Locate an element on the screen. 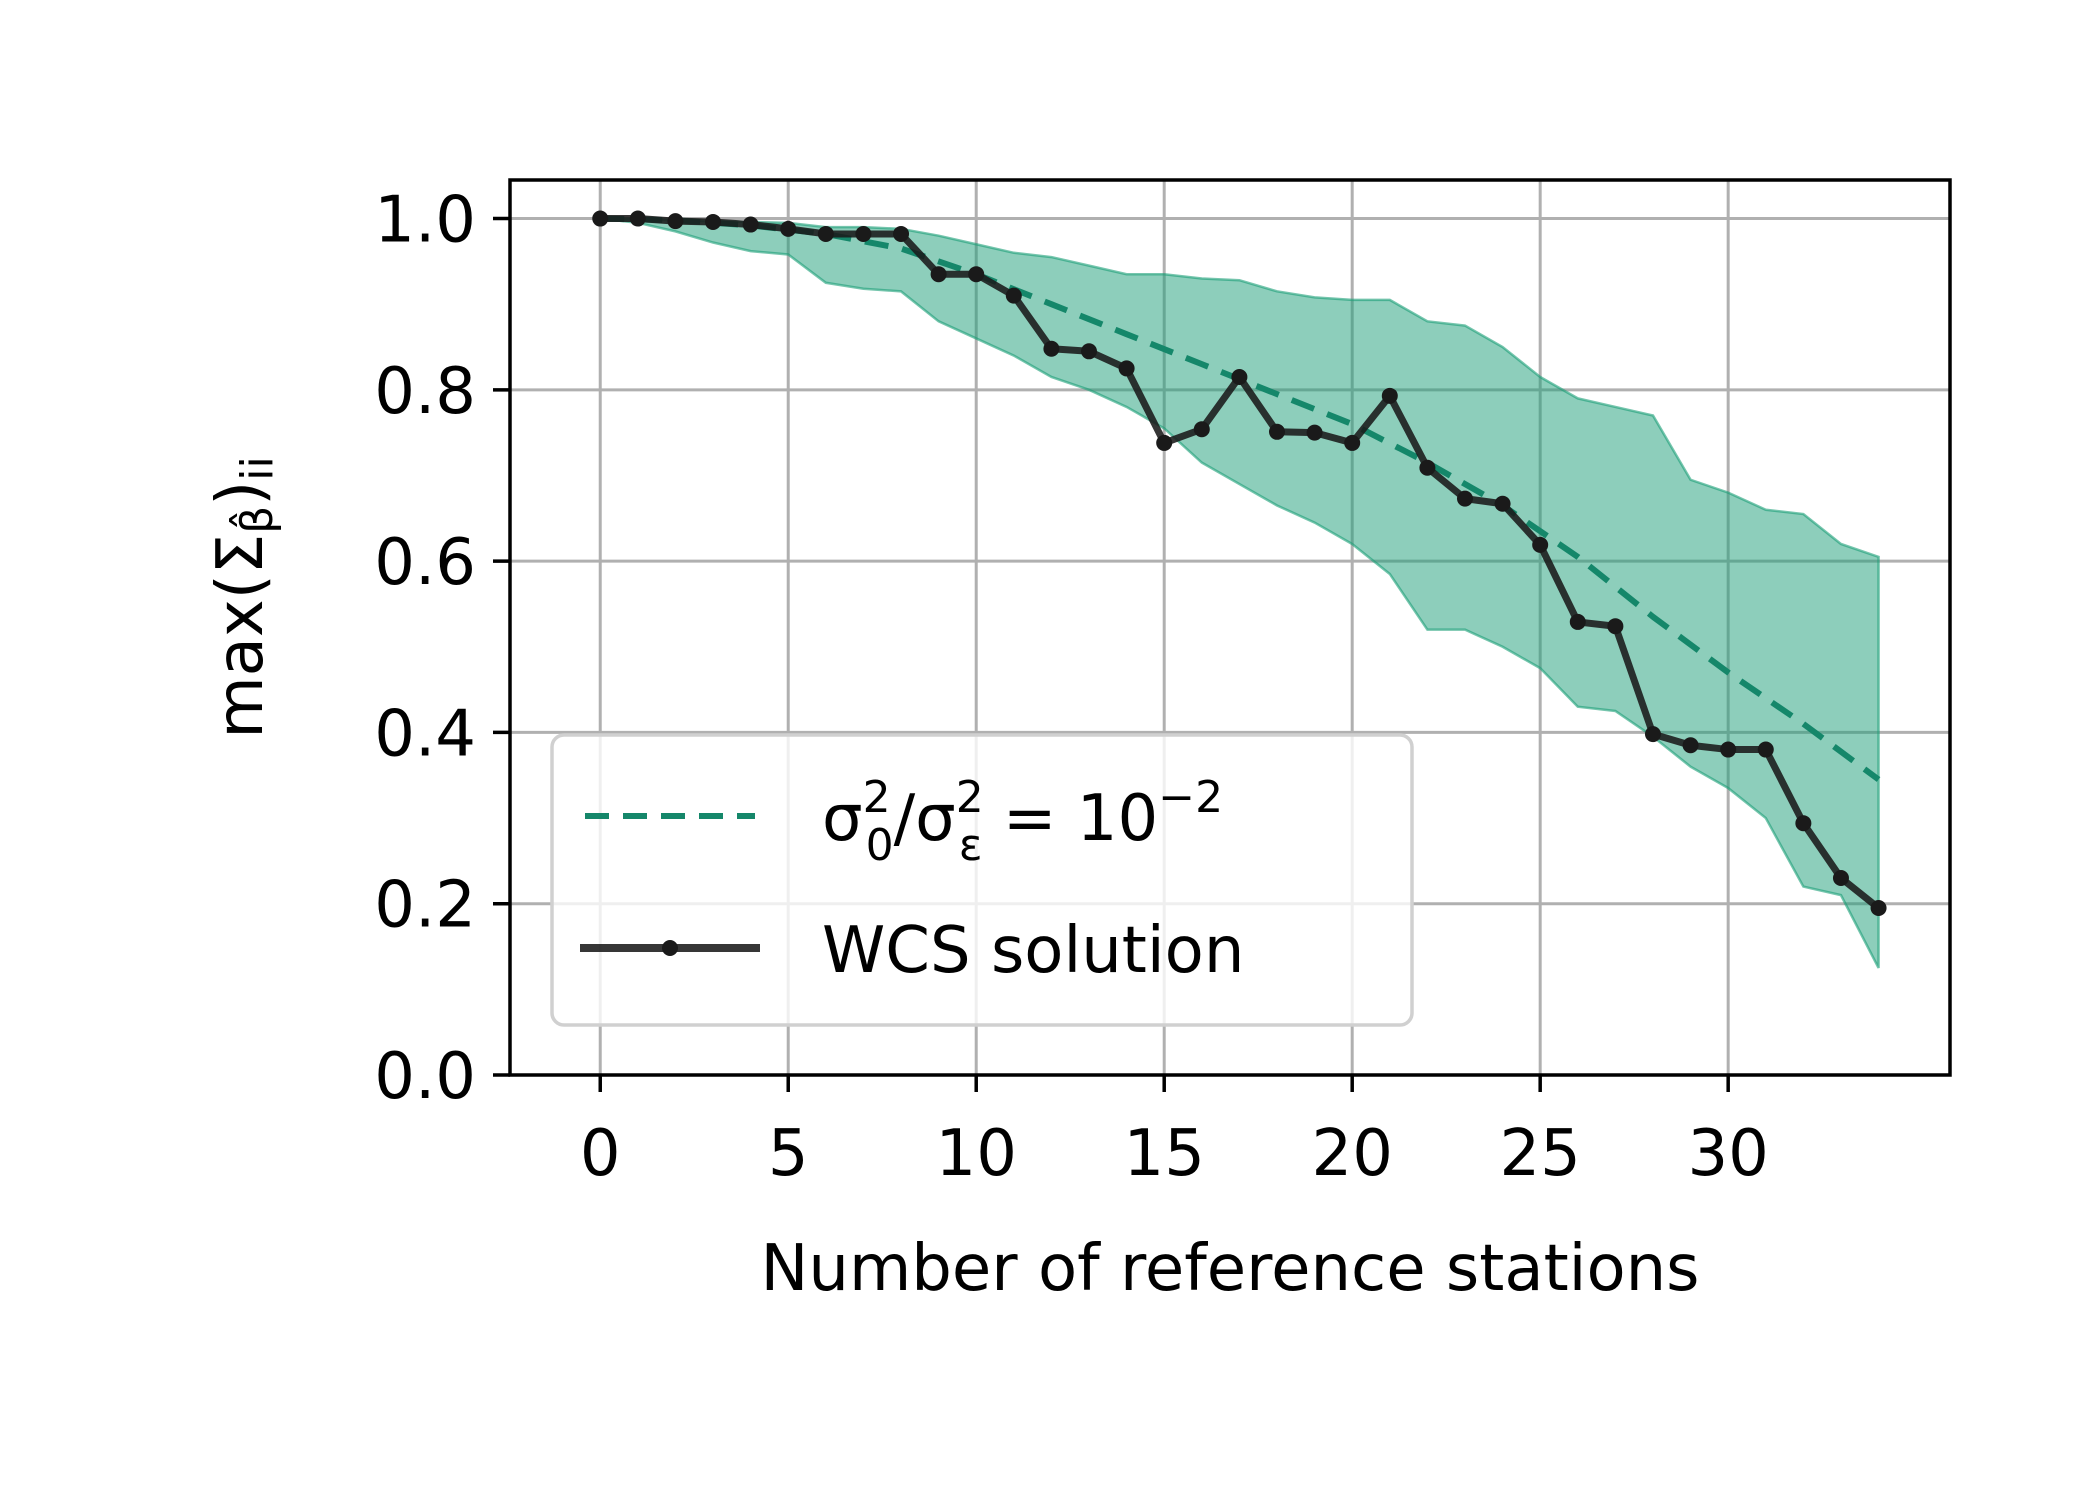  y-axis-label: max(Σβ̂)ii is located at coordinates (243, 597).